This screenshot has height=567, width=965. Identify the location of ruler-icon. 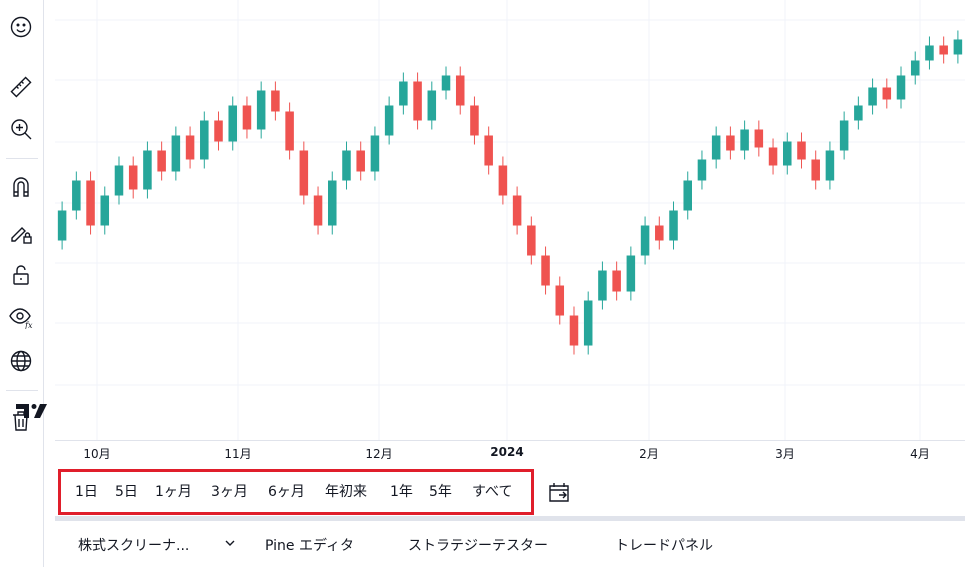
(21, 87).